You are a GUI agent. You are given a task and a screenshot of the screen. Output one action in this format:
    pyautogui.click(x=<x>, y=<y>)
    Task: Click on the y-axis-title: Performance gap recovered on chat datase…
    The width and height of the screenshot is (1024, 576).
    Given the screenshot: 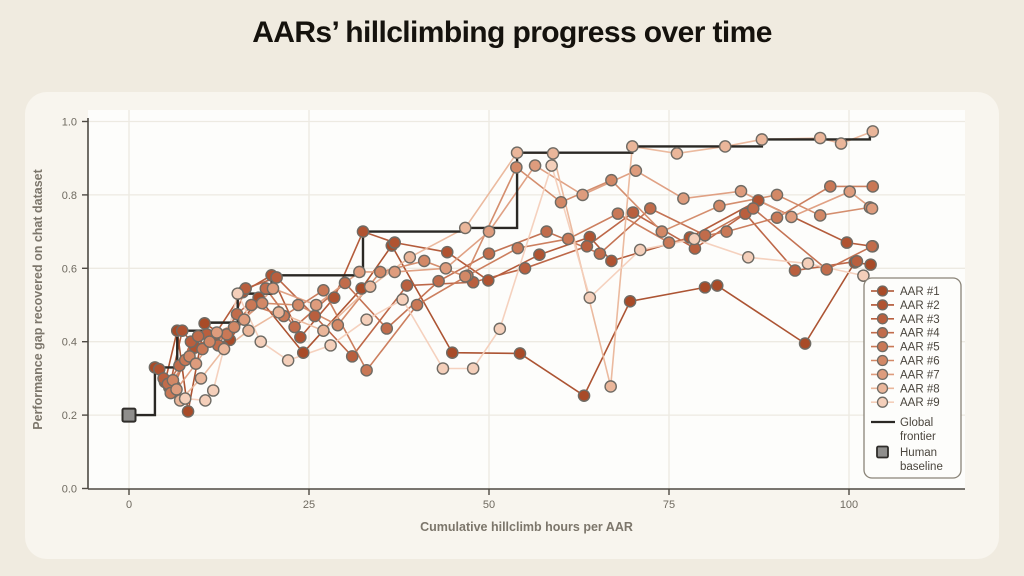 What is the action you would take?
    pyautogui.click(x=38, y=298)
    